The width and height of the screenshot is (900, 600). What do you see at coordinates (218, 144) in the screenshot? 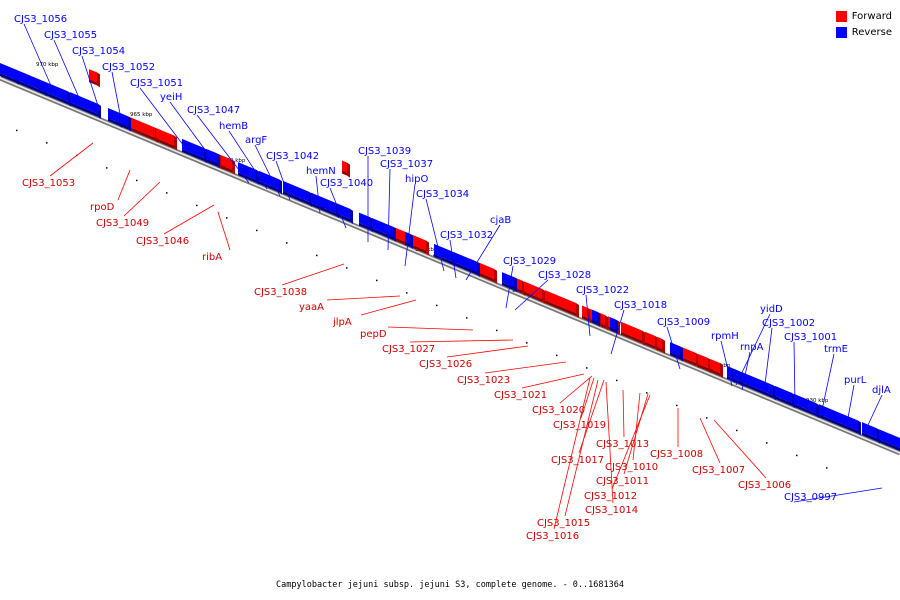
I see `reverse-gene-cjs3-1047: CJS3_1047` at bounding box center [218, 144].